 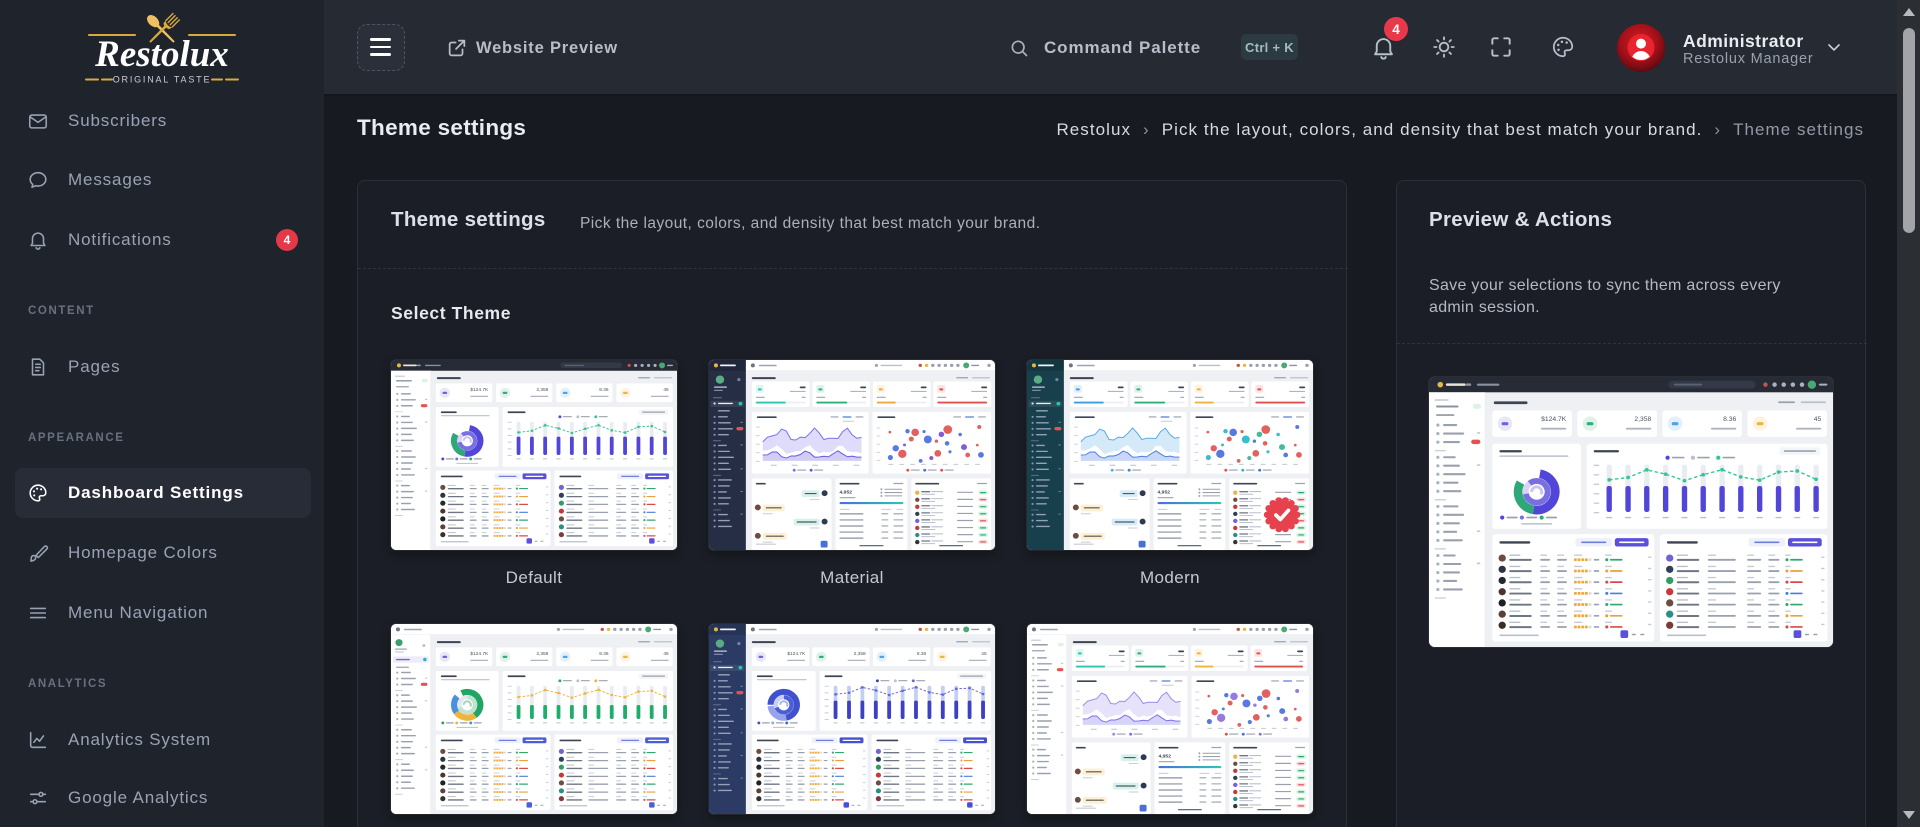 I want to click on svg-text: Restolux, so click(x=161, y=54).